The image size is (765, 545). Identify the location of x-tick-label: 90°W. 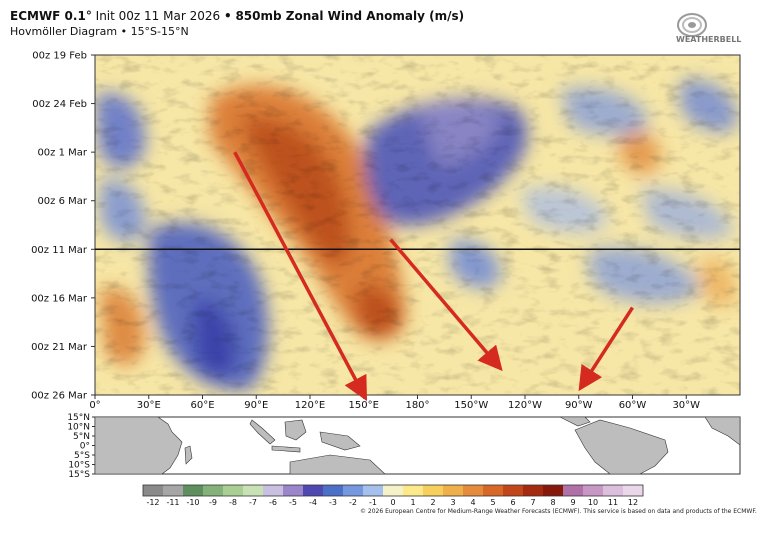
(579, 405).